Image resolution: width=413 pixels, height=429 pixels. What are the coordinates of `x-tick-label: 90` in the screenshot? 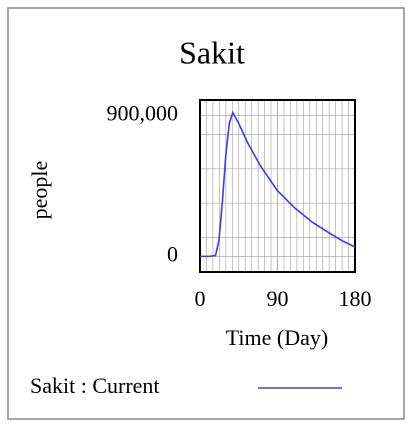 It's located at (278, 298).